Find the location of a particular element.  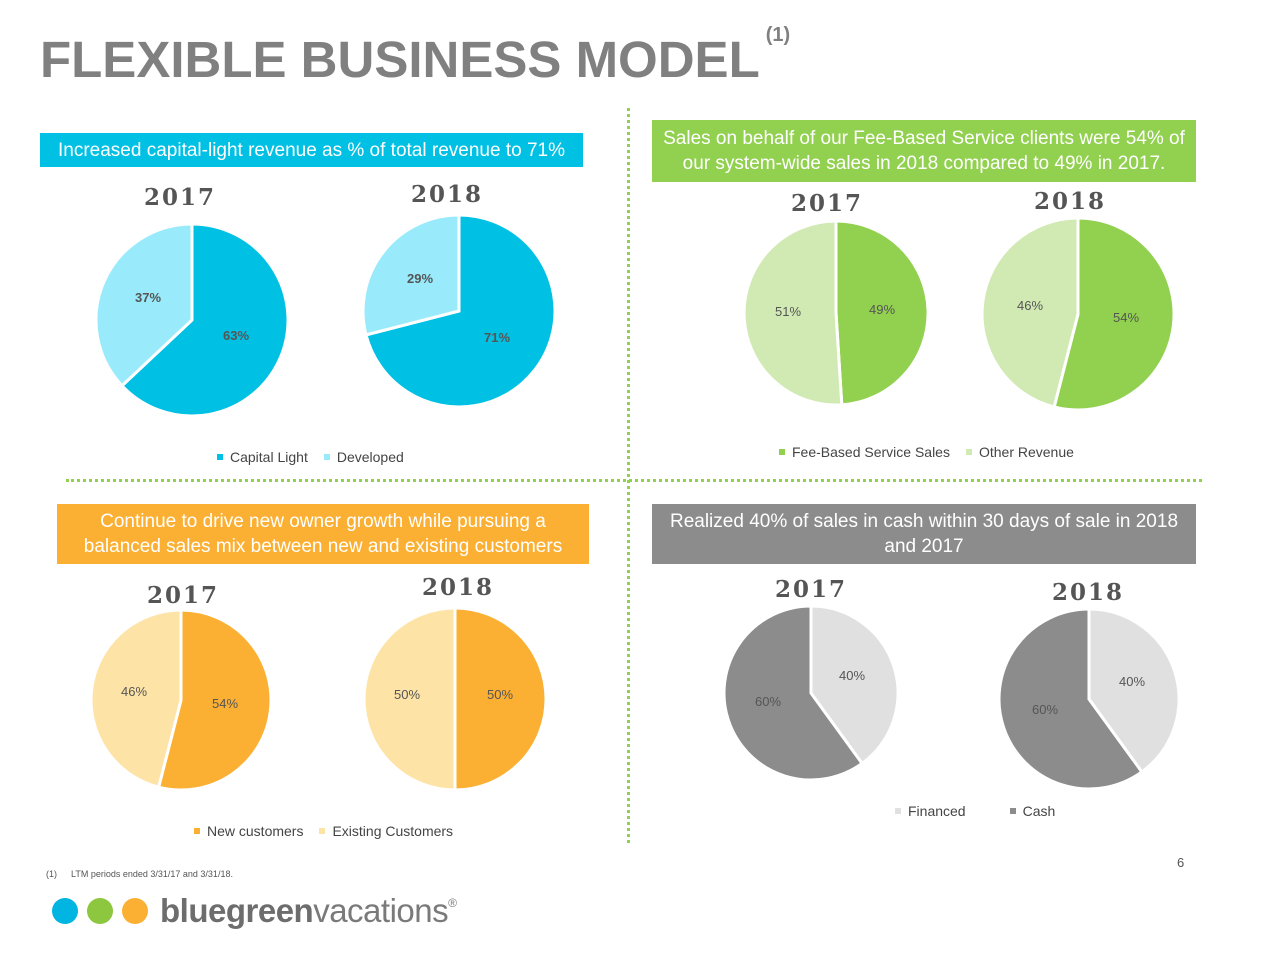

pie-slice-capital-light is located at coordinates (204, 320).